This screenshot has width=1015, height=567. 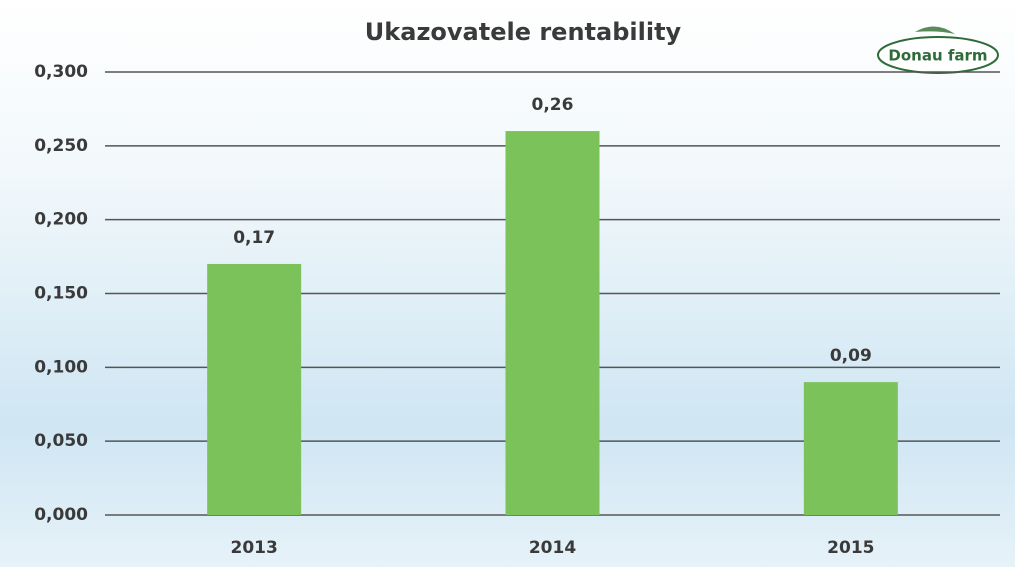 What do you see at coordinates (935, 30) in the screenshot?
I see `logo-leaf` at bounding box center [935, 30].